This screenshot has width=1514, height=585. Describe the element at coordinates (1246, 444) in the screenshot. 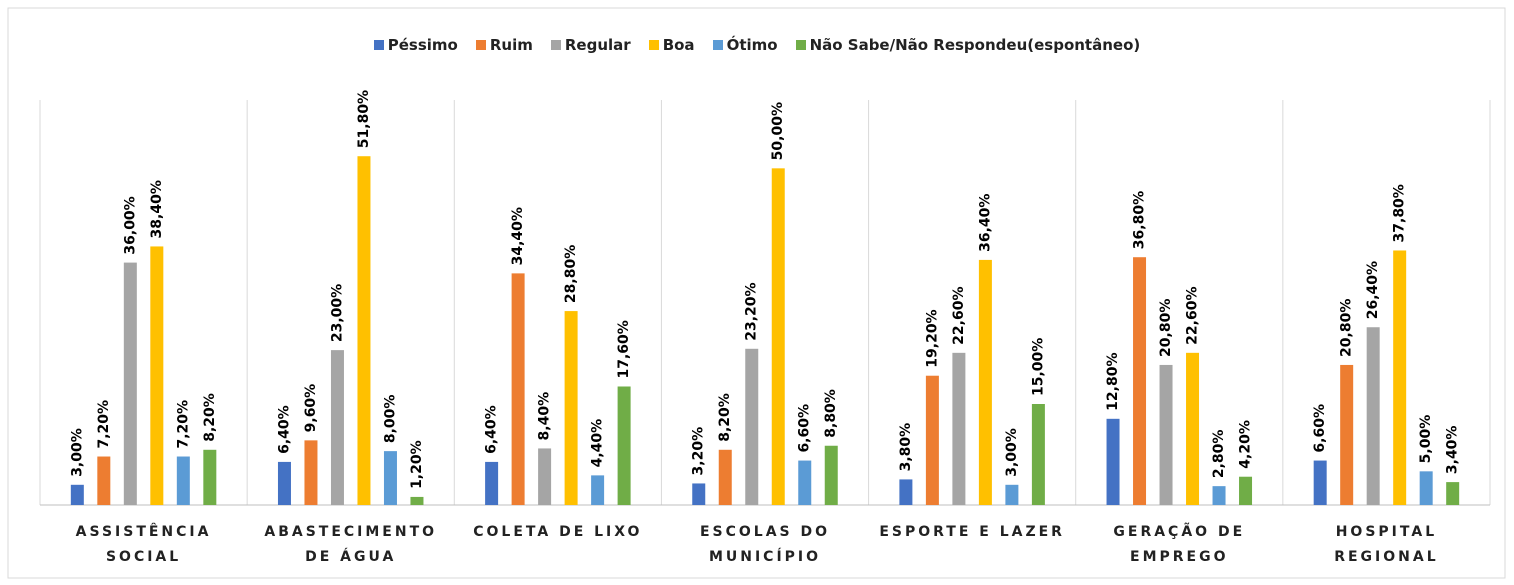

I see `data-label: 4,20%` at that location.